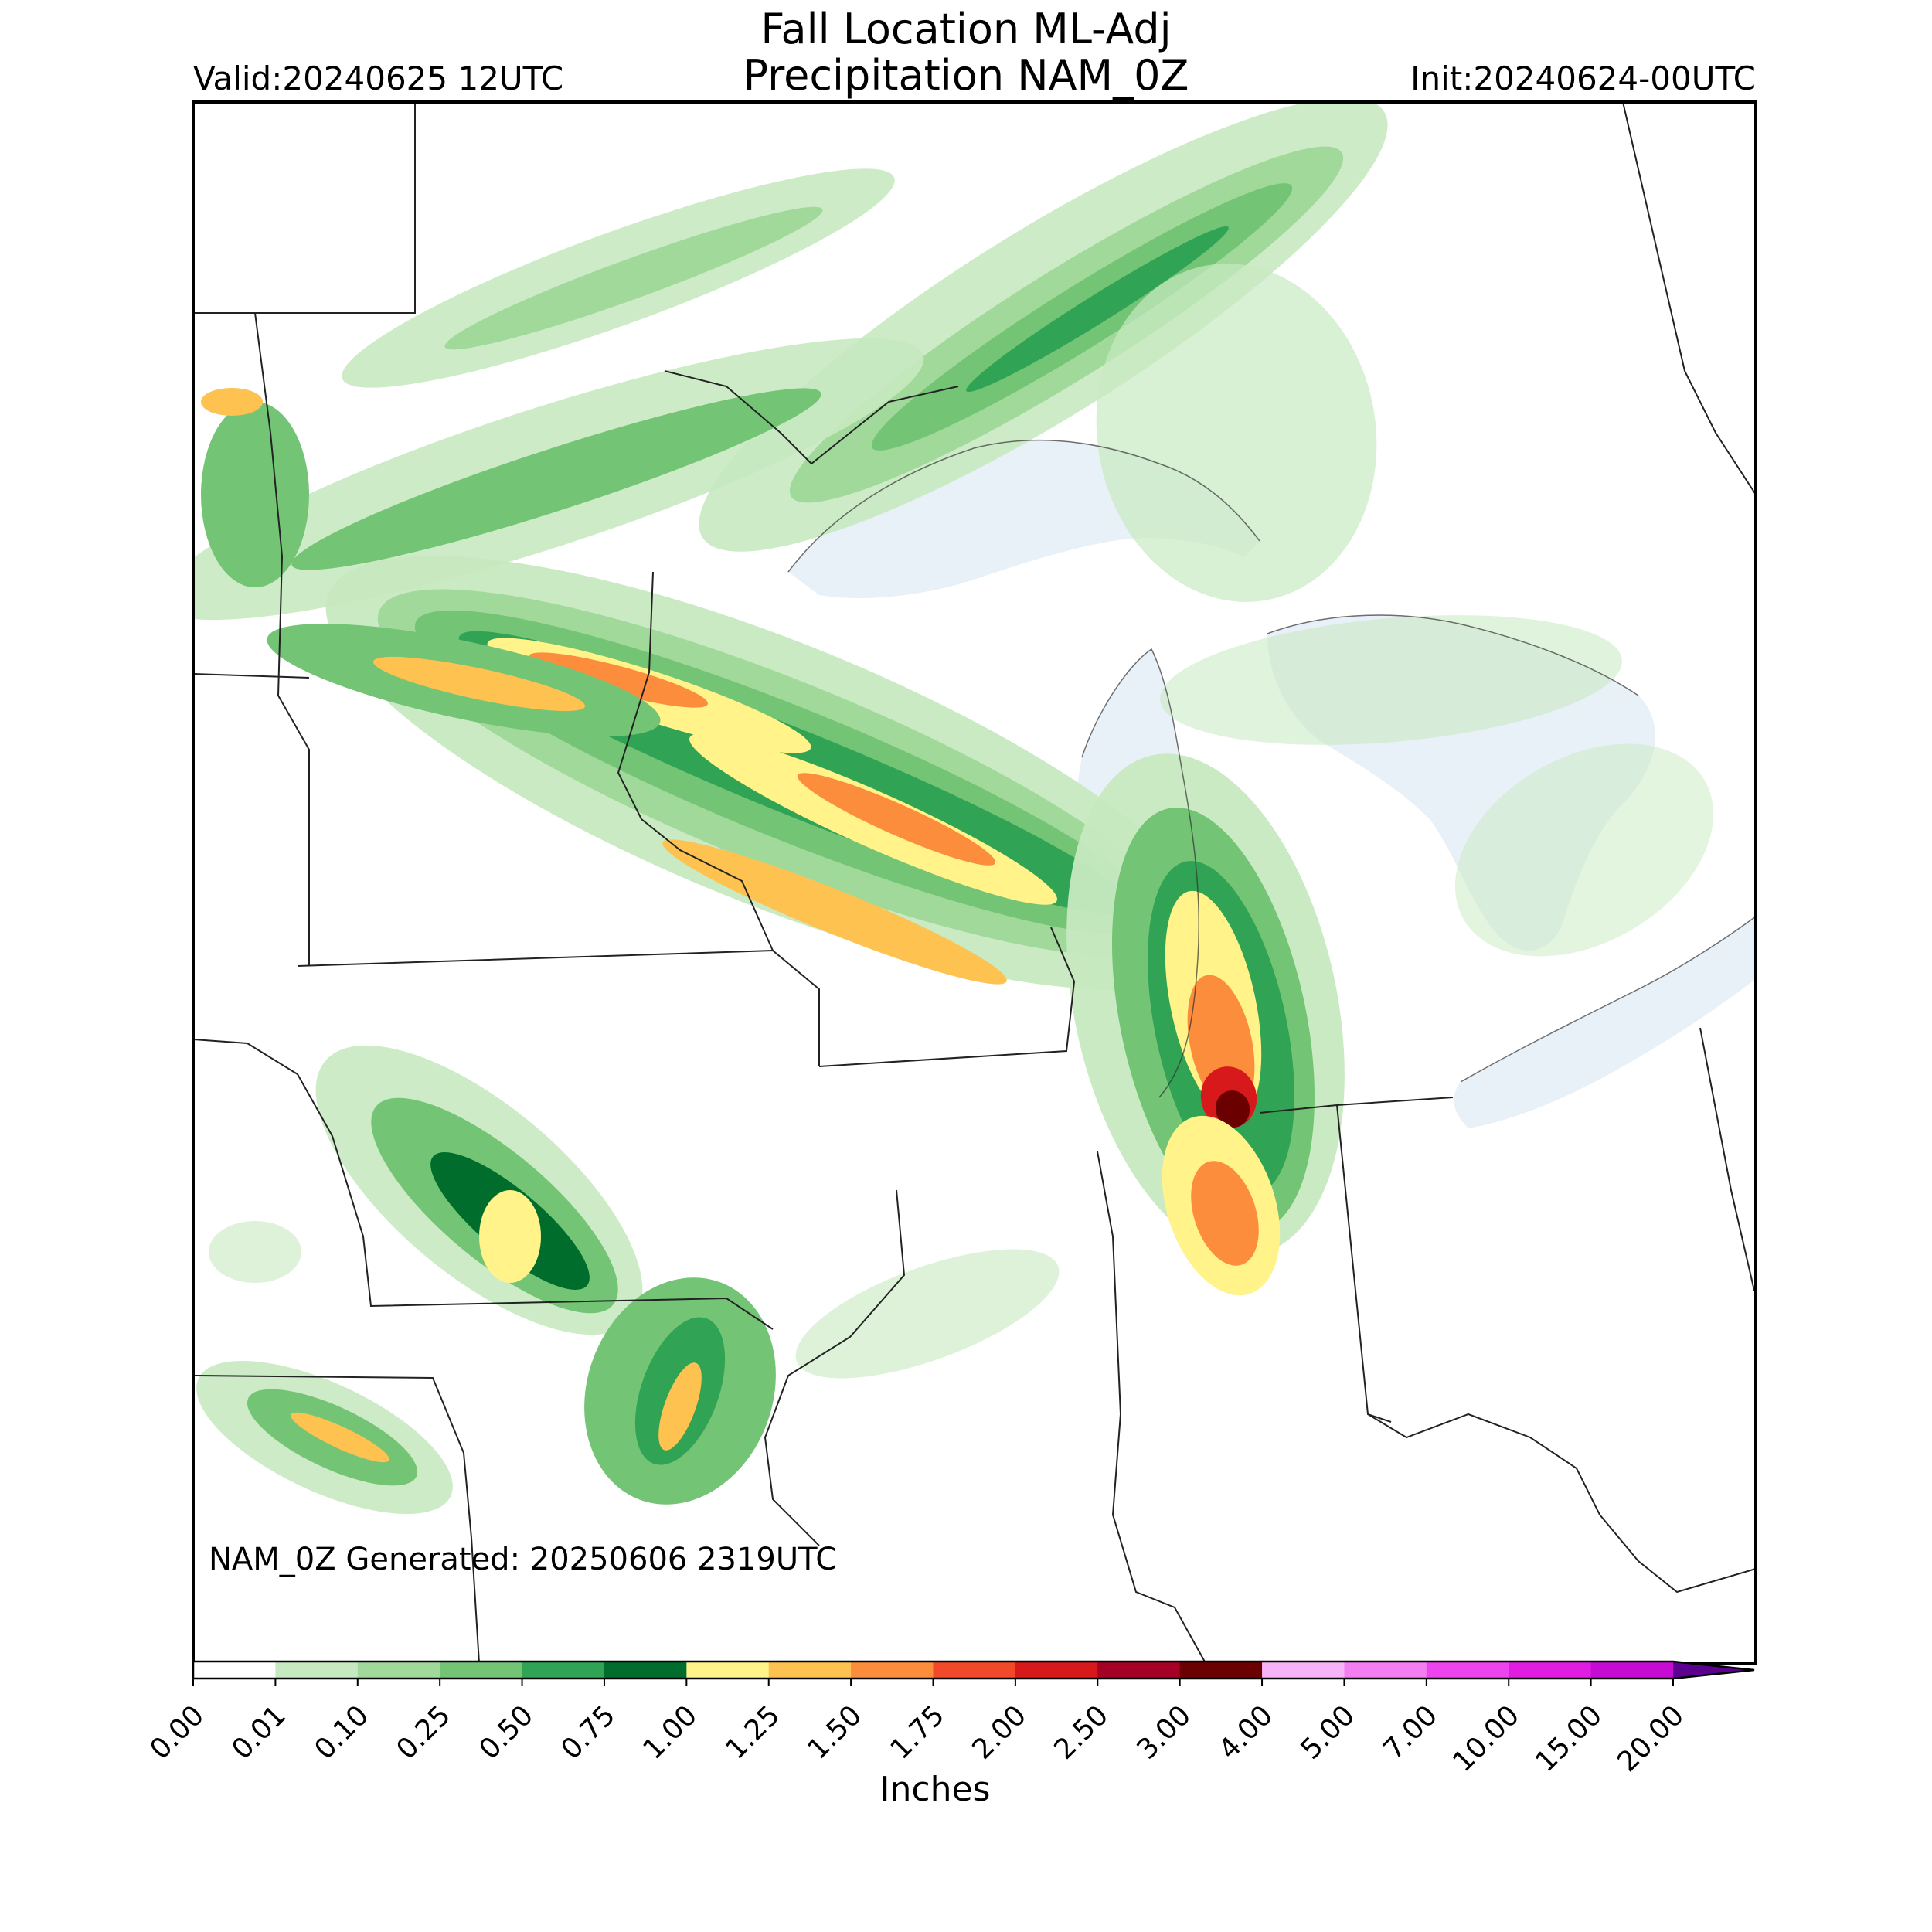  Describe the element at coordinates (935, 1789) in the screenshot. I see `colorbar-units-label: Inches` at that location.